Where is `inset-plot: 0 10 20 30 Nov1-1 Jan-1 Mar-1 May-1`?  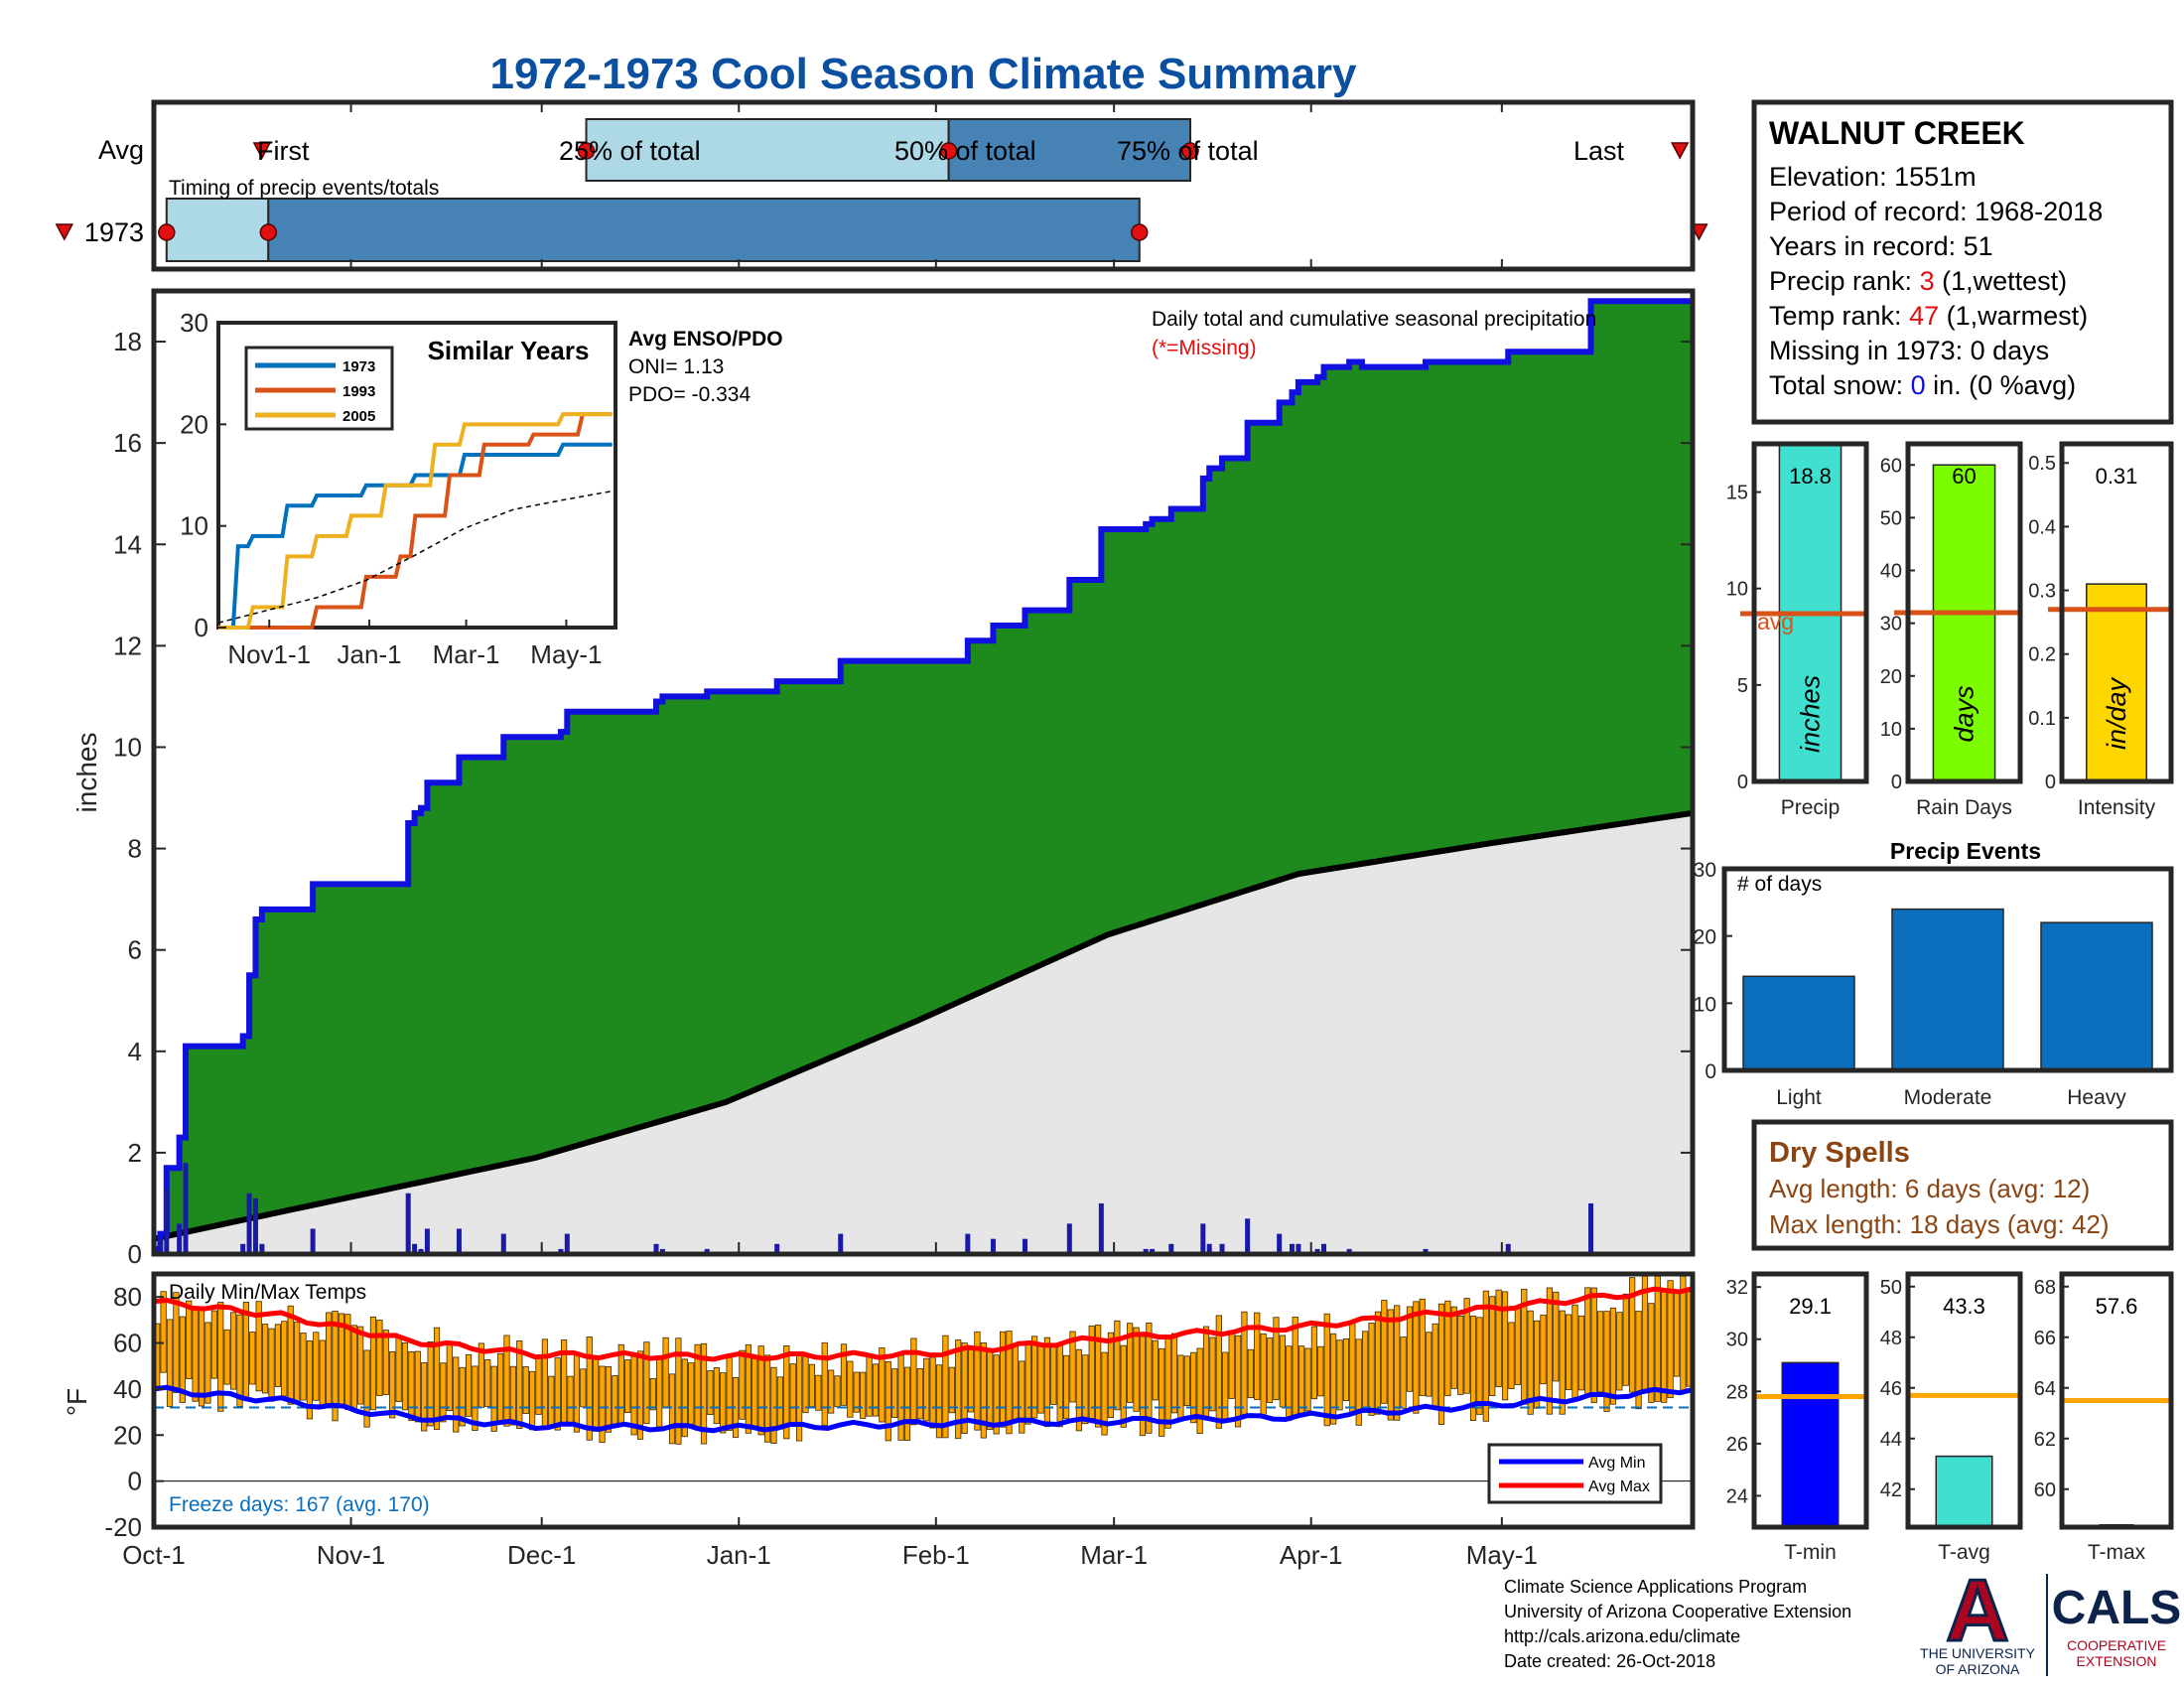 inset-plot: 0 10 20 30 Nov1-1 Jan-1 Mar-1 May-1 is located at coordinates (396, 488).